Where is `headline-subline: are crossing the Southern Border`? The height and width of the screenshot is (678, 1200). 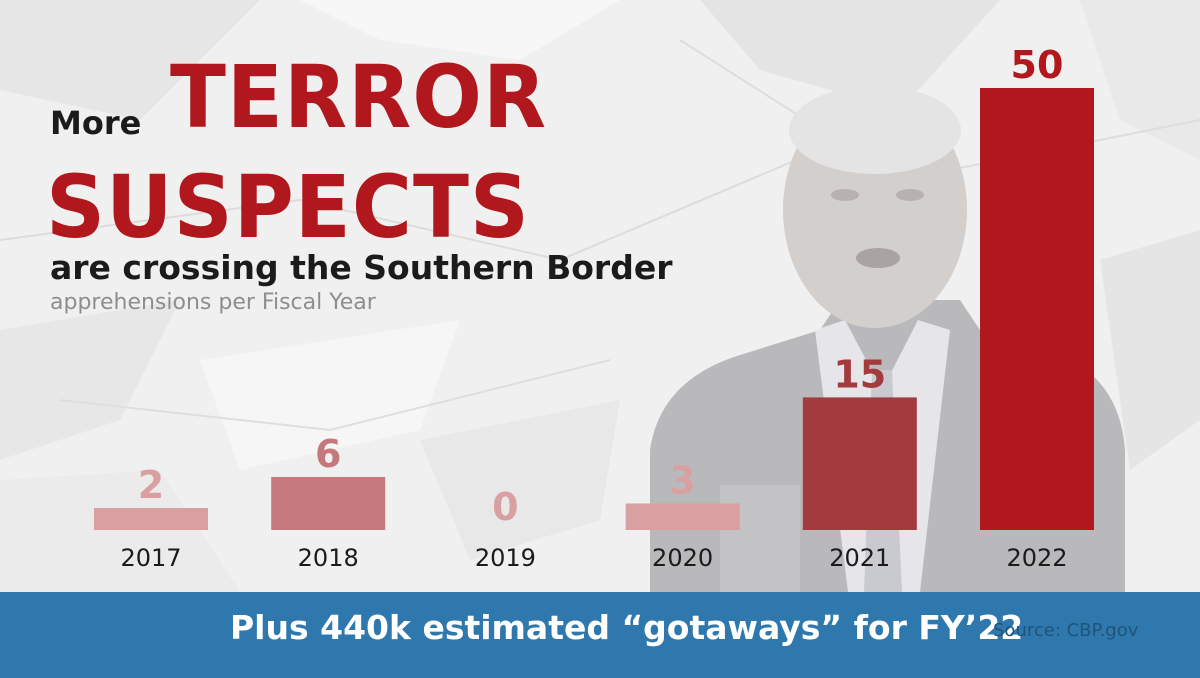 headline-subline: are crossing the Southern Border is located at coordinates (361, 267).